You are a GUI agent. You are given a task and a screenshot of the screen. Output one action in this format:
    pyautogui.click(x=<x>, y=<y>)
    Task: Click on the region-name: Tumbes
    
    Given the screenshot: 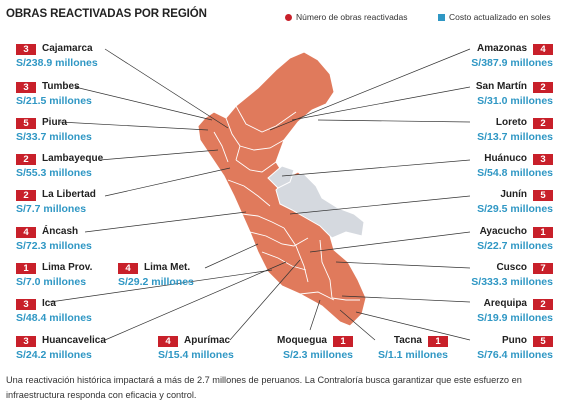 What is the action you would take?
    pyautogui.click(x=61, y=86)
    